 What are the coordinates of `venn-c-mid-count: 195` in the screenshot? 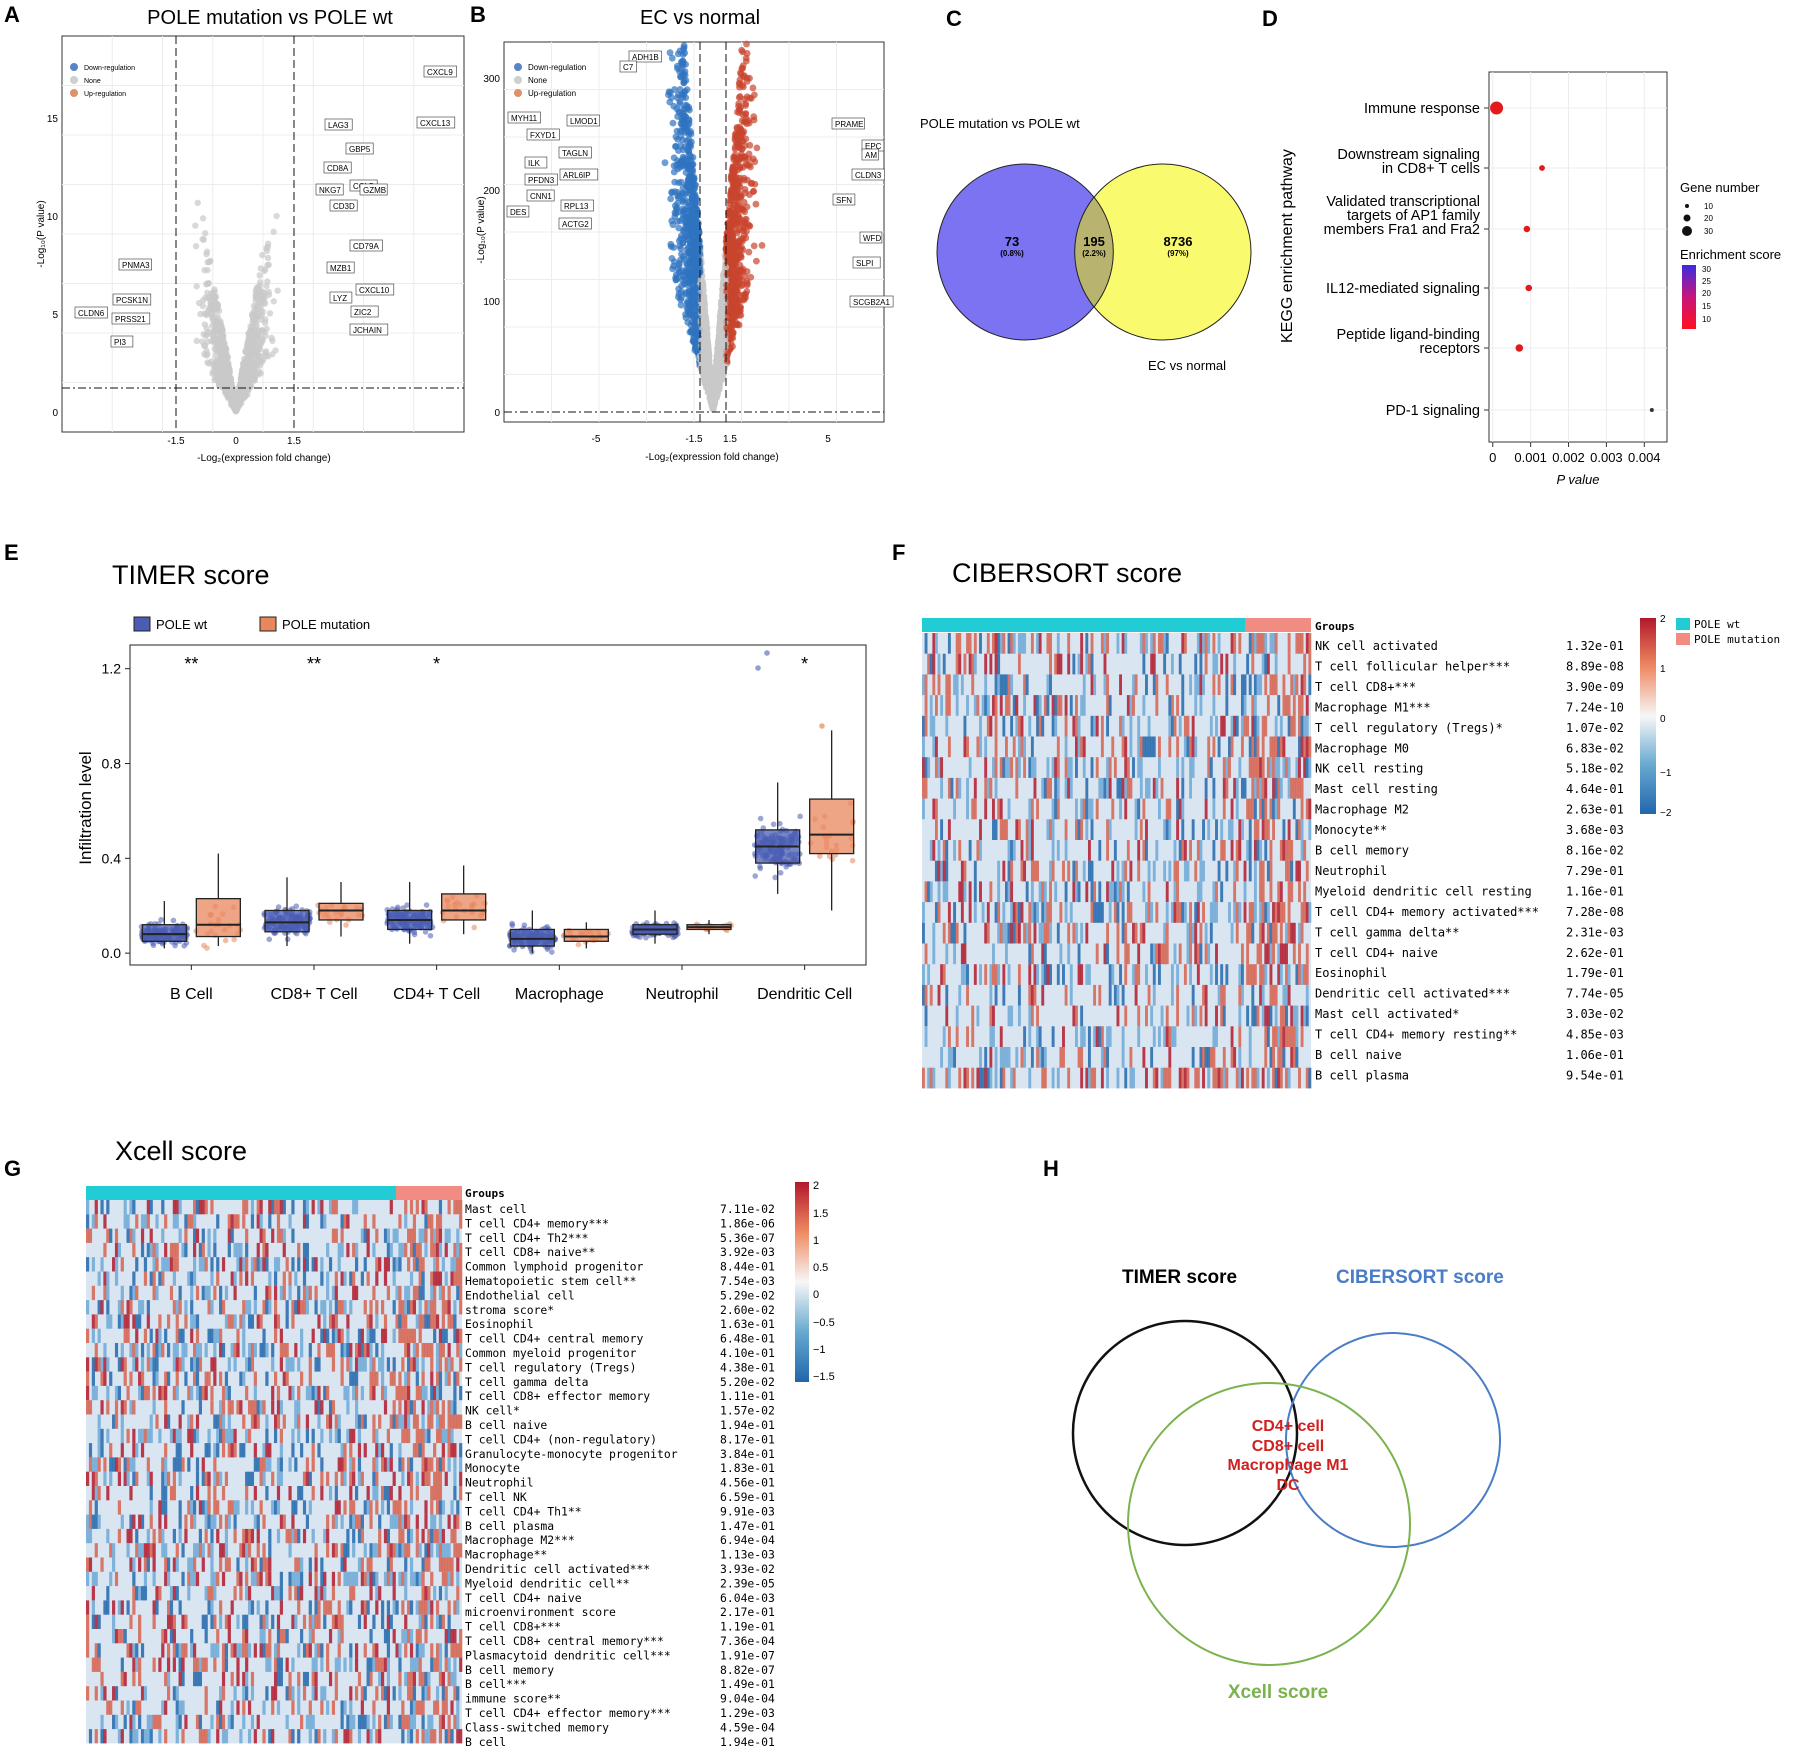 It's located at (1094, 241).